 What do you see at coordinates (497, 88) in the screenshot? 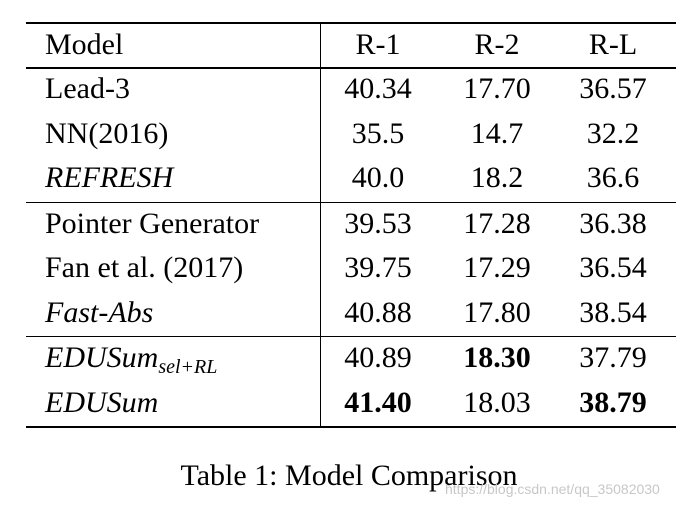
I see `cell-value: 17.70` at bounding box center [497, 88].